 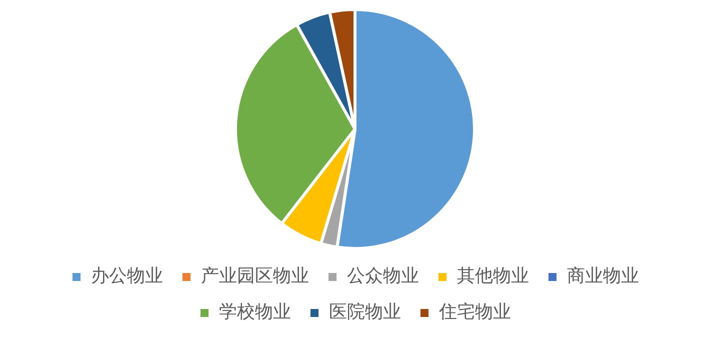 What do you see at coordinates (365, 312) in the screenshot?
I see `legend-label: 医院物业` at bounding box center [365, 312].